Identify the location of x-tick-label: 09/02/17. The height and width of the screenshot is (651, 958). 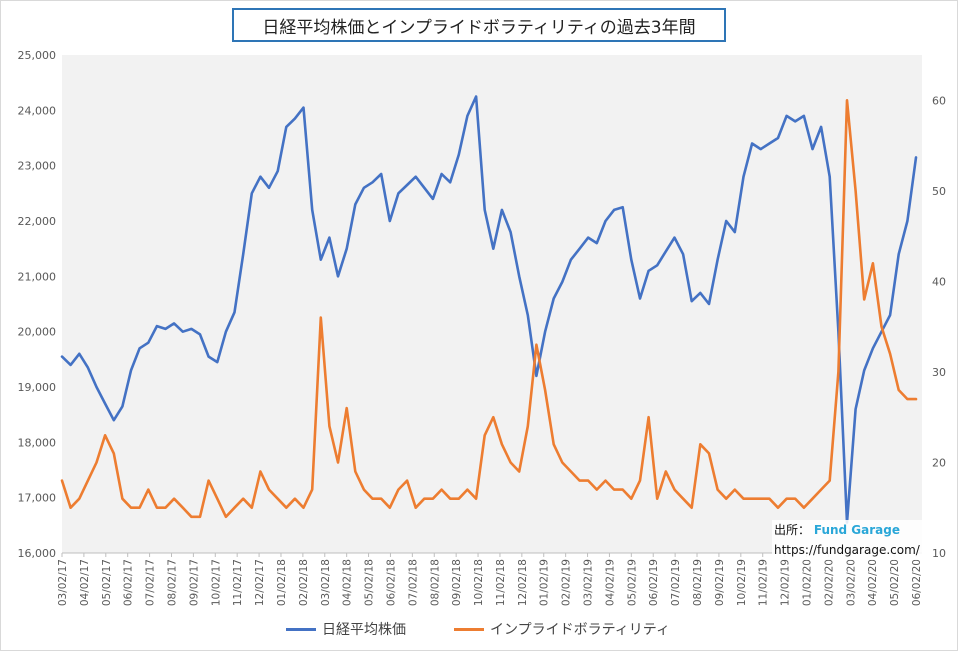
(194, 582).